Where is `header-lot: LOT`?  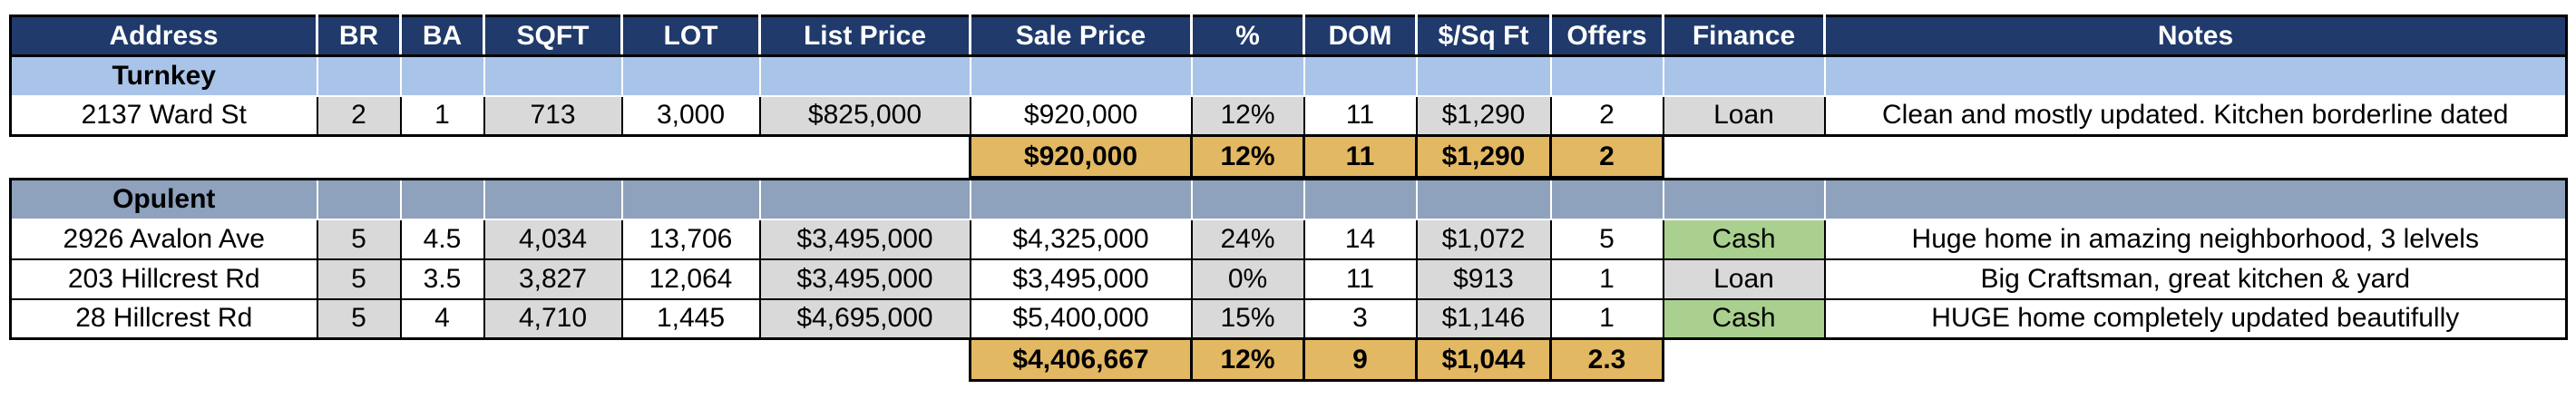
header-lot: LOT is located at coordinates (690, 36).